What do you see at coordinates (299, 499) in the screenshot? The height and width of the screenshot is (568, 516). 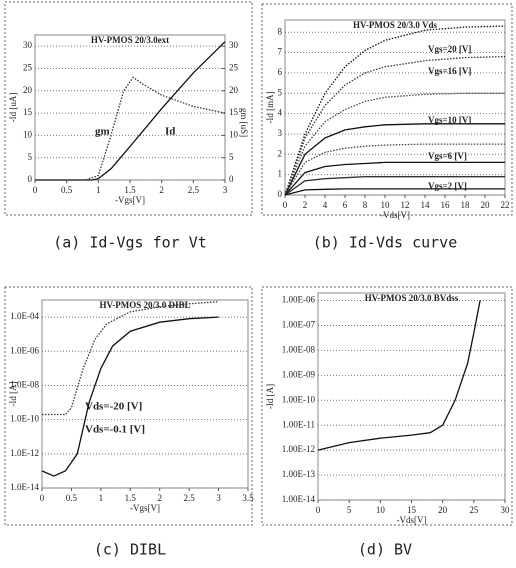 I see `y-tick-label: 1.00E-14` at bounding box center [299, 499].